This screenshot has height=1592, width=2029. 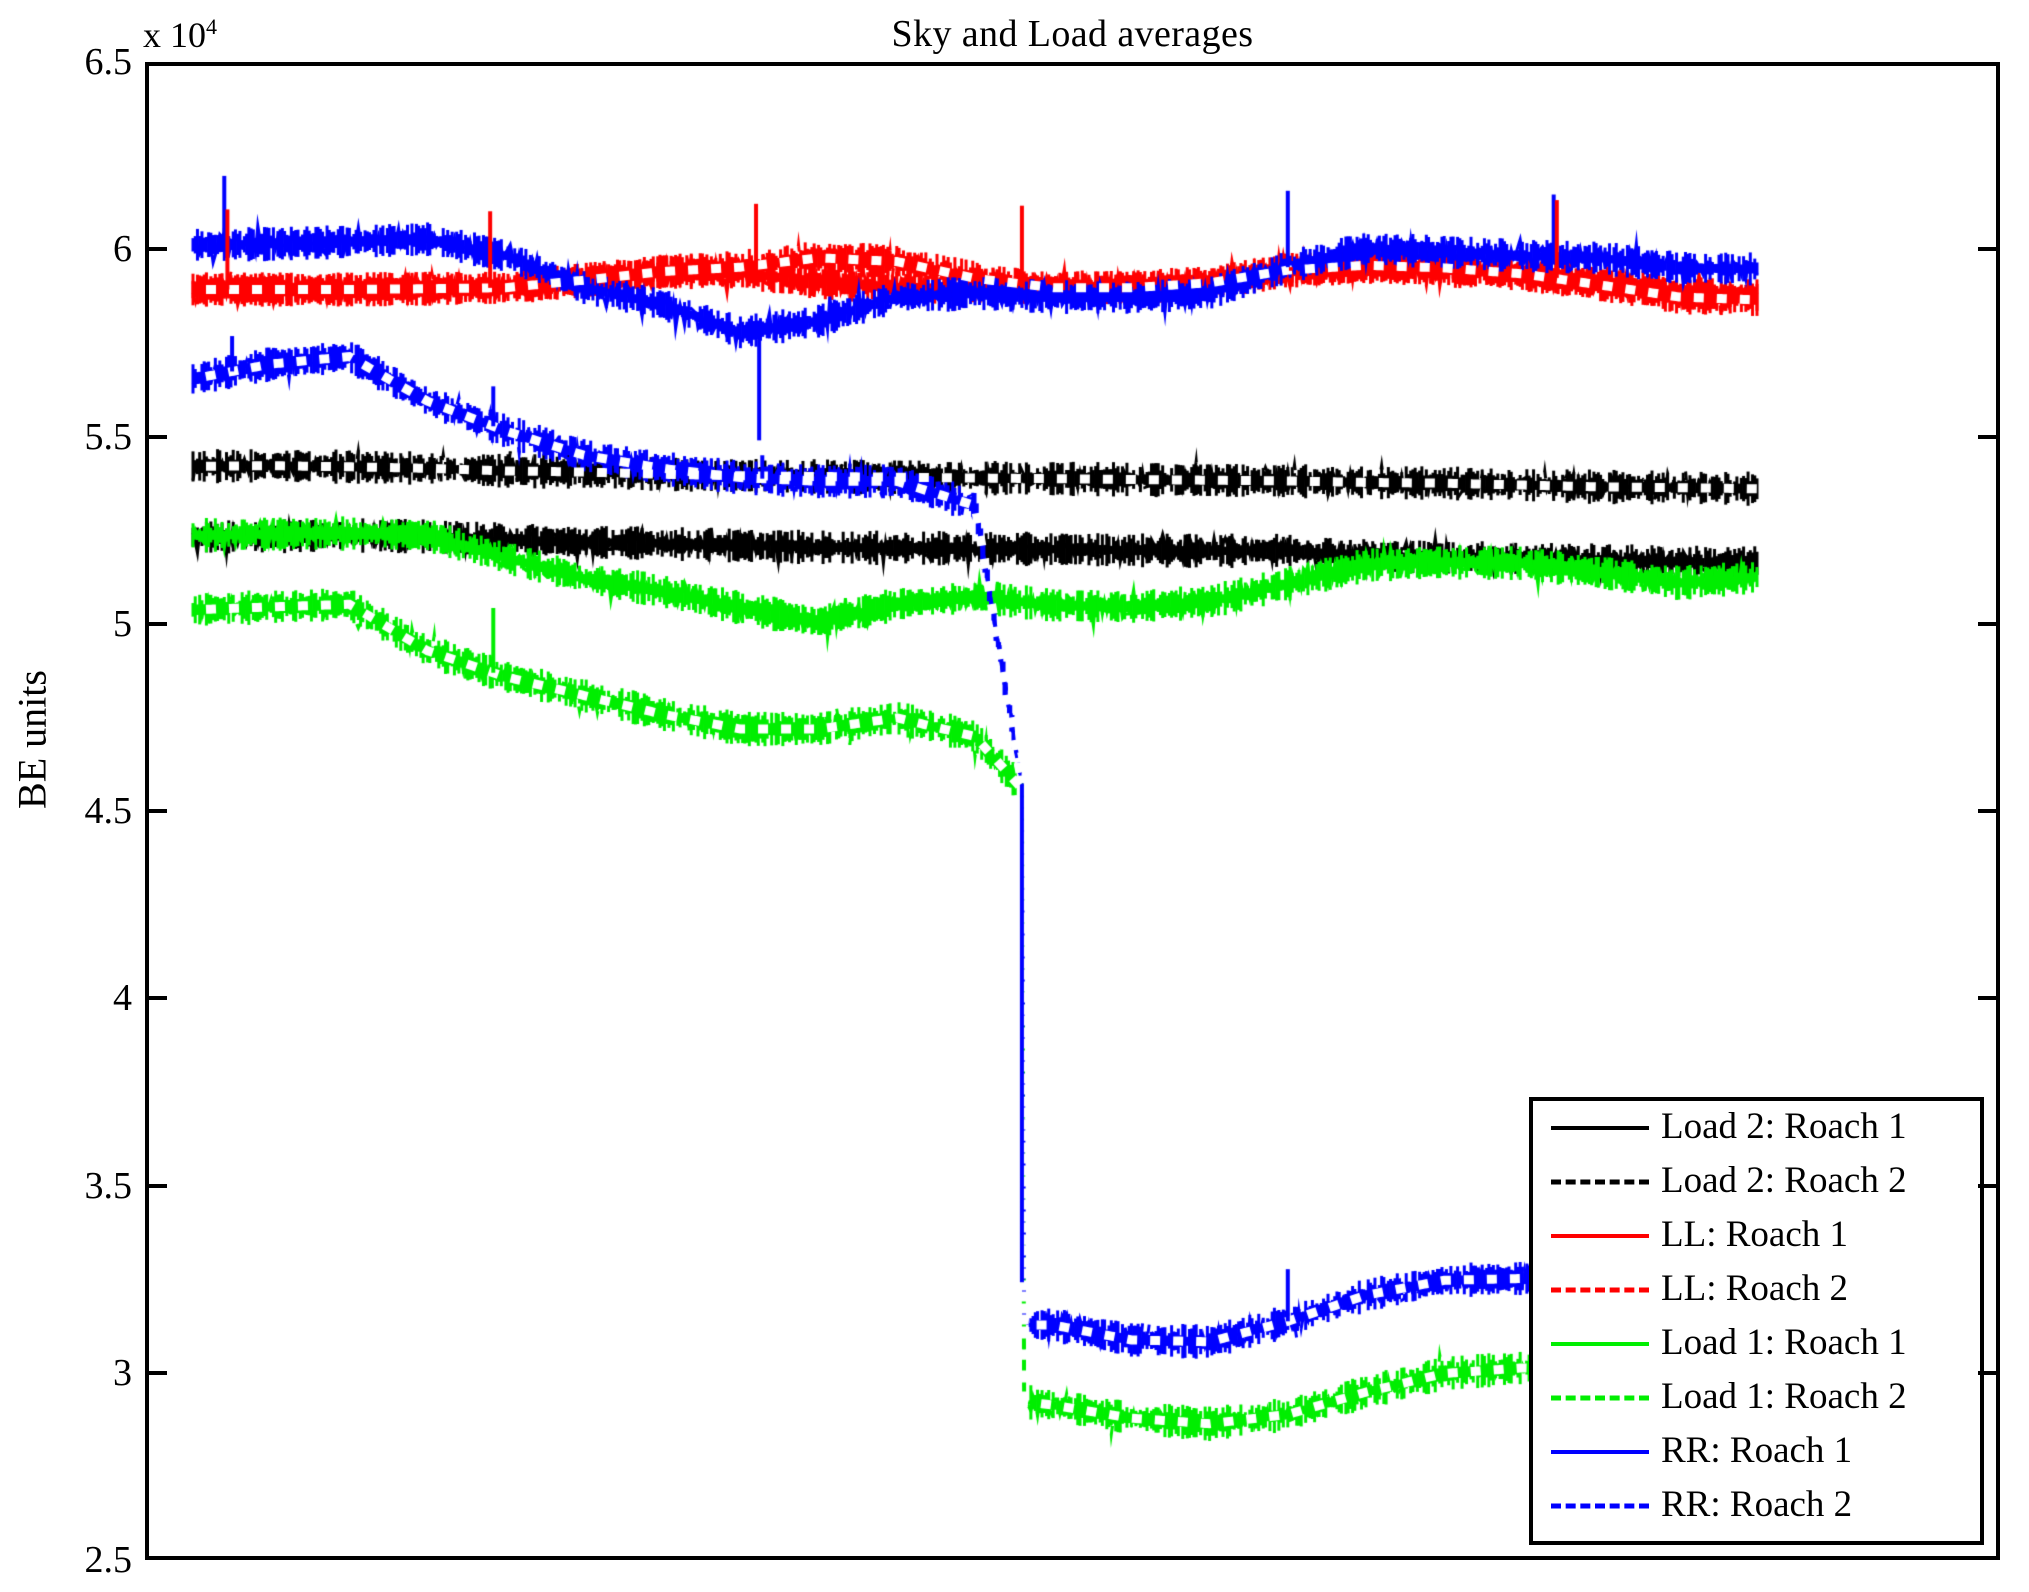 What do you see at coordinates (211, 26) in the screenshot?
I see `exponent-power: 4` at bounding box center [211, 26].